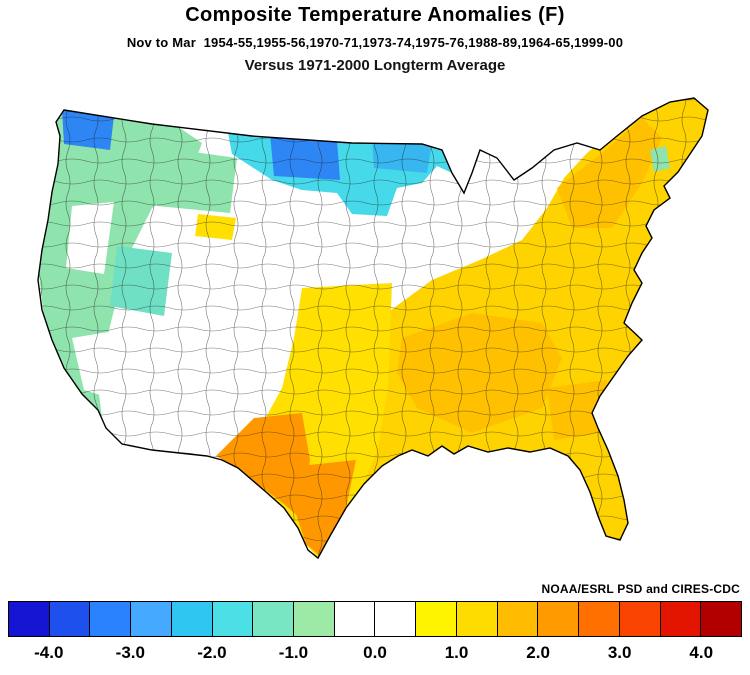 This screenshot has height=675, width=750. What do you see at coordinates (538, 652) in the screenshot?
I see `colorbar-tick-label: 2.0` at bounding box center [538, 652].